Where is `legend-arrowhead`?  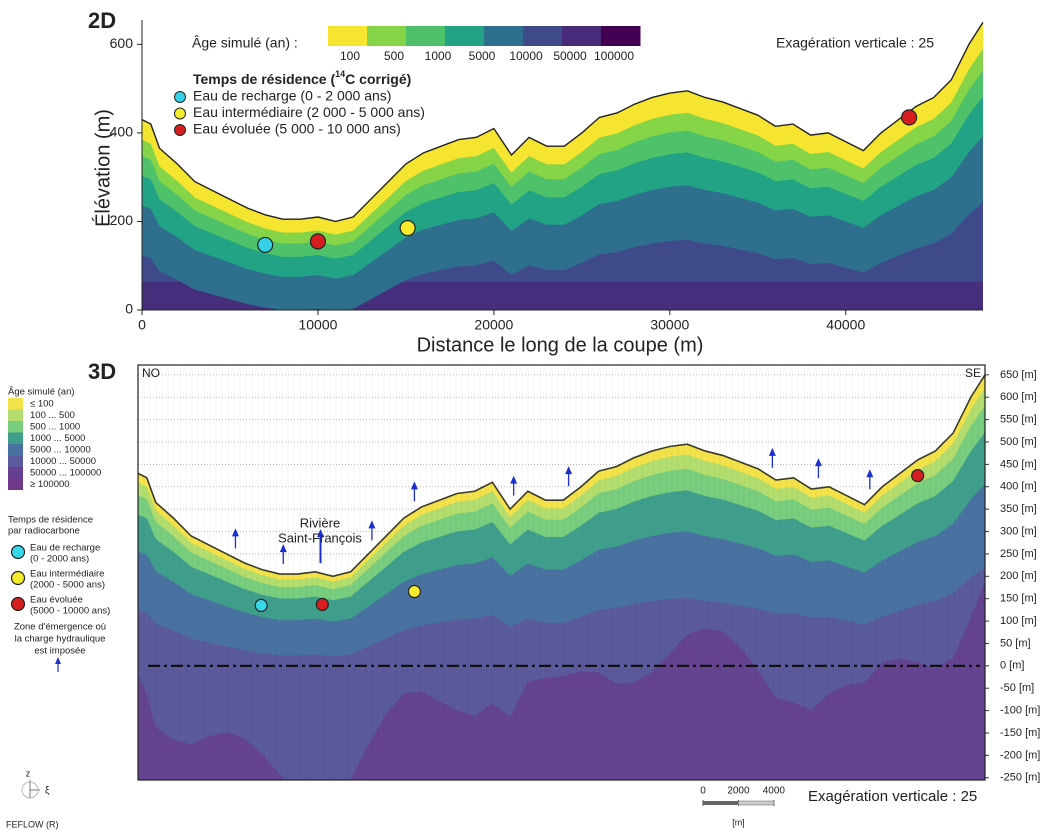
legend-arrowhead is located at coordinates (58, 660).